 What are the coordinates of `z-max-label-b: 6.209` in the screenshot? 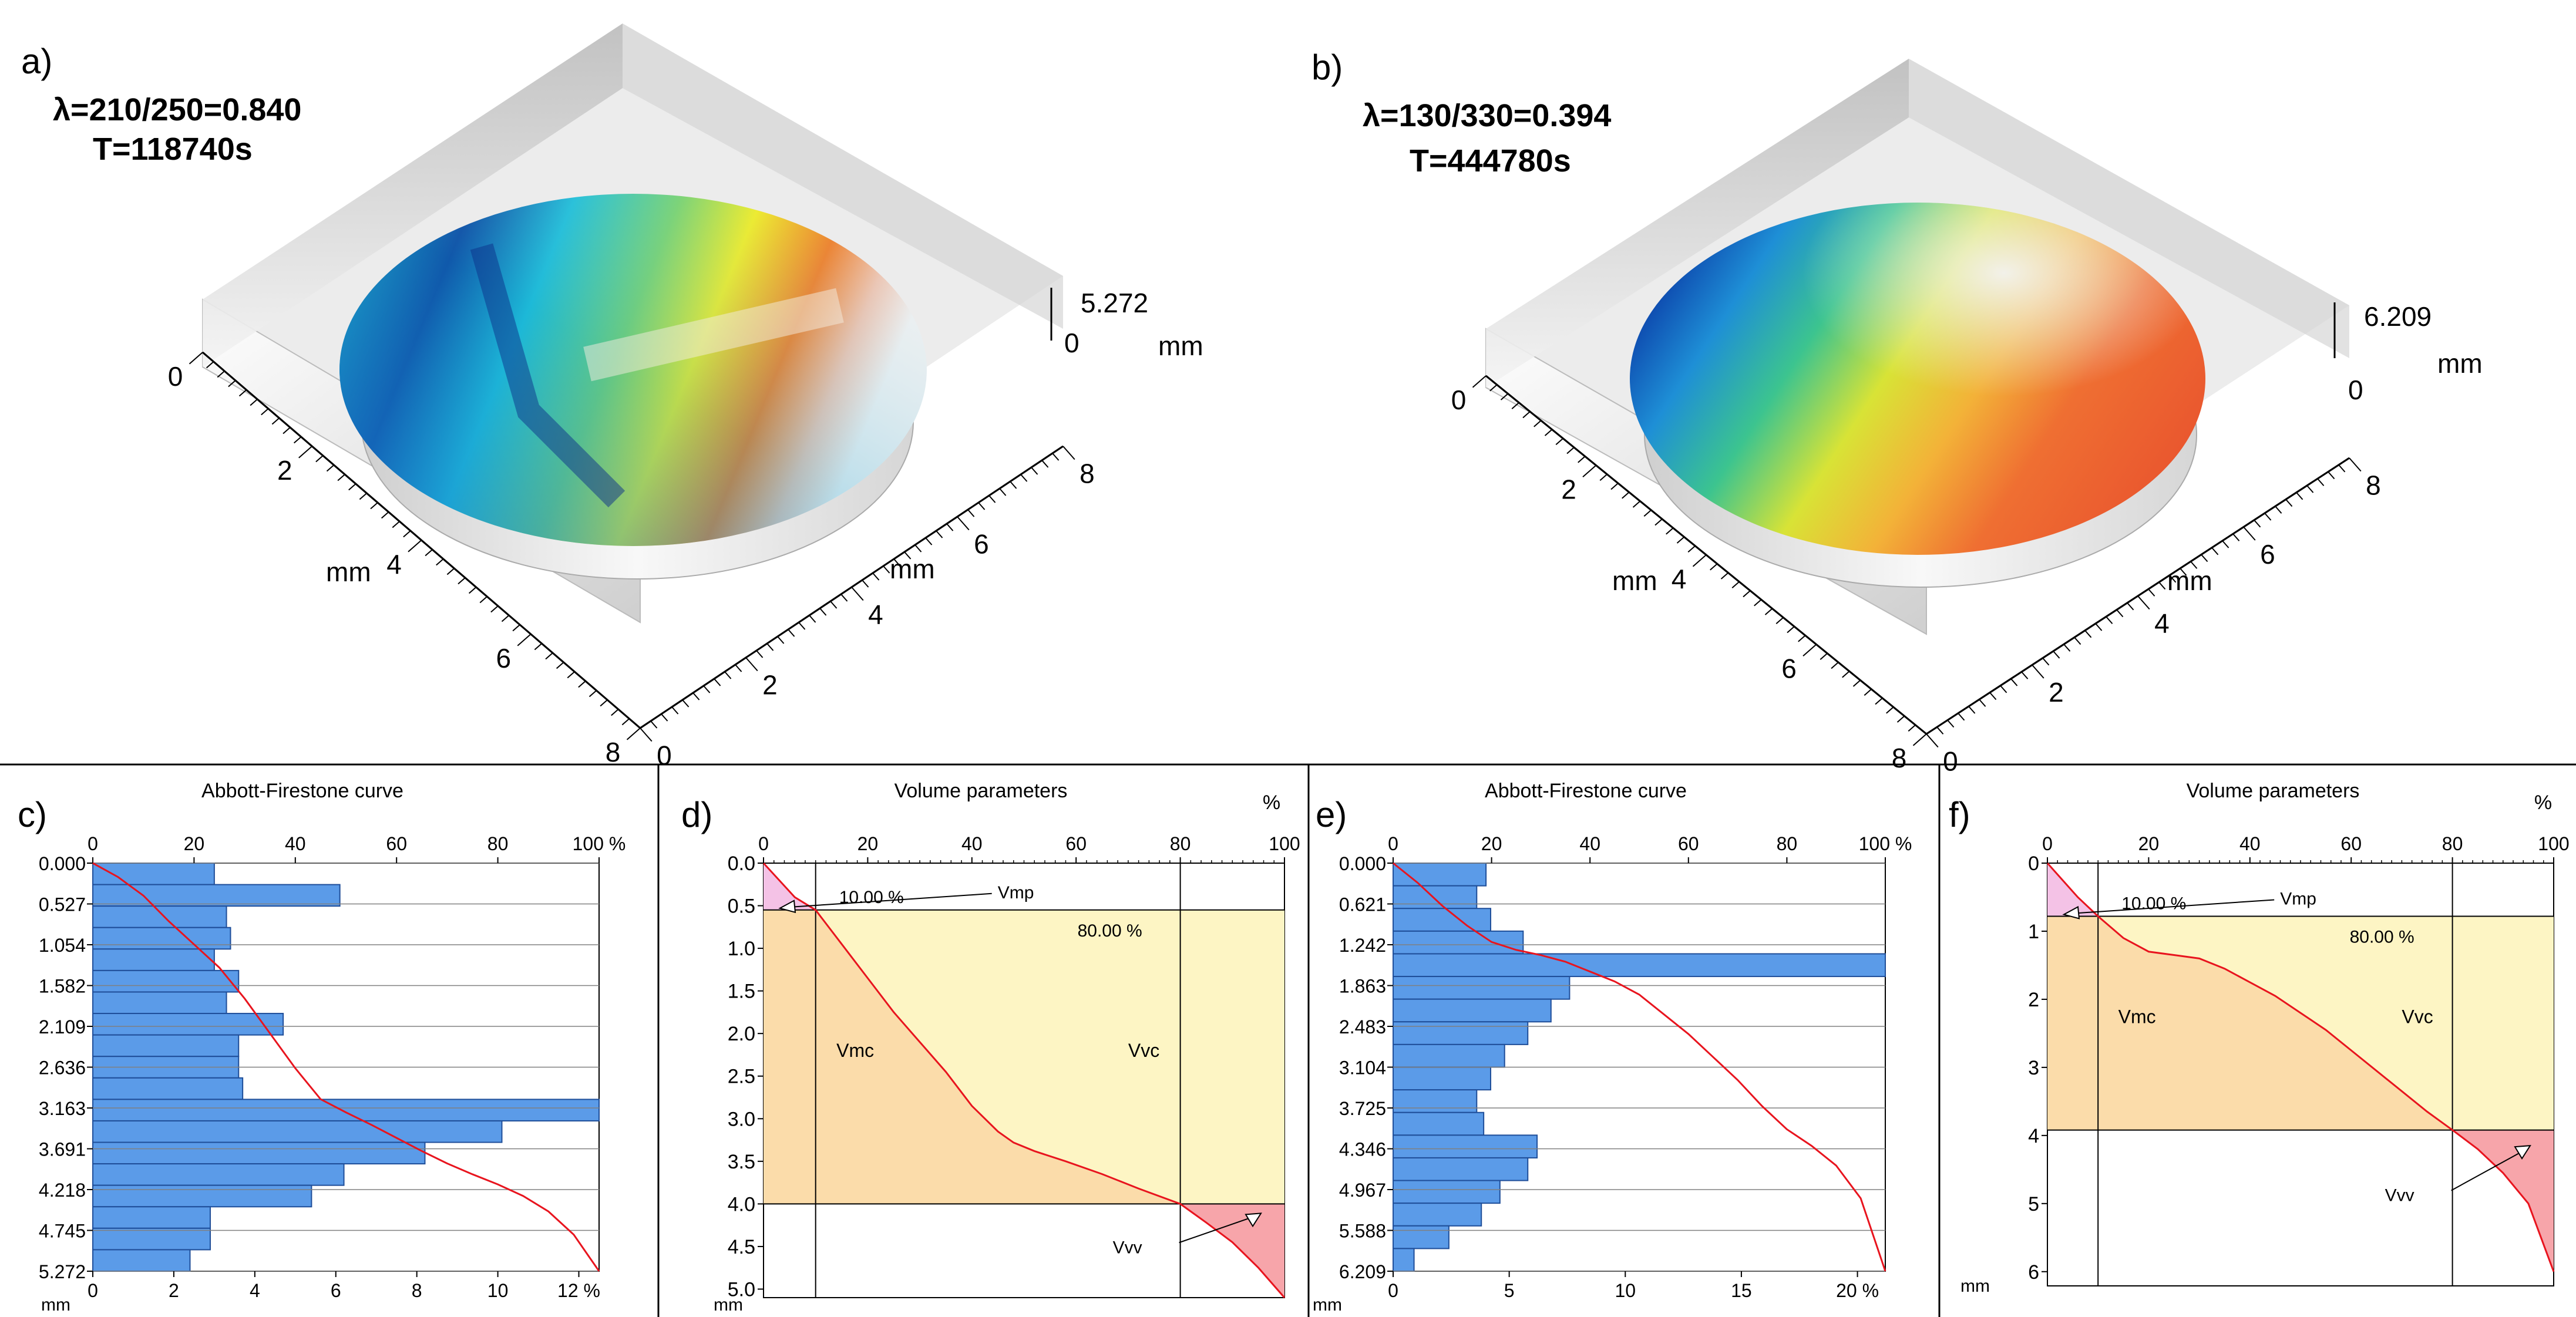 It's located at (2398, 316).